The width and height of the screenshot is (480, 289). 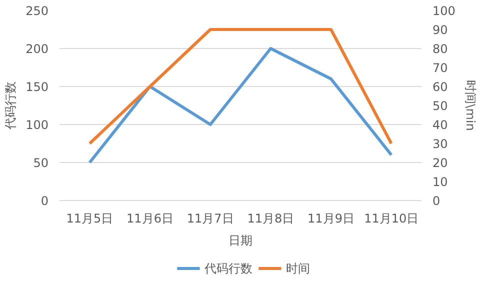 I want to click on x-axis-title: 日期, so click(x=240, y=241).